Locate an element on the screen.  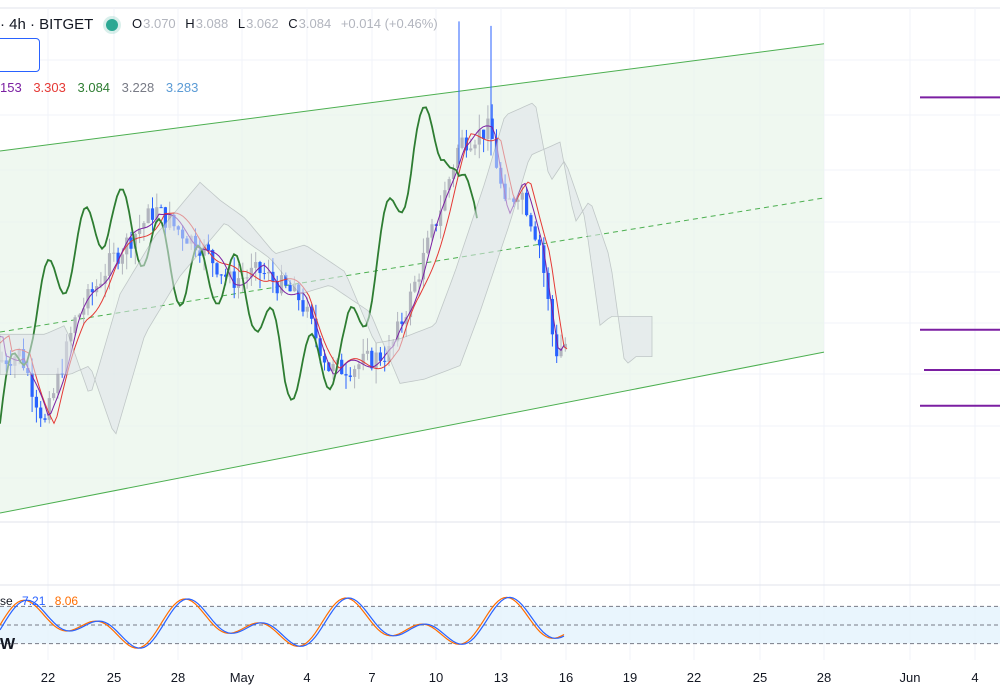
indicator-values: 153 3.303 3.084 3.228 3.283 is located at coordinates (103, 87).